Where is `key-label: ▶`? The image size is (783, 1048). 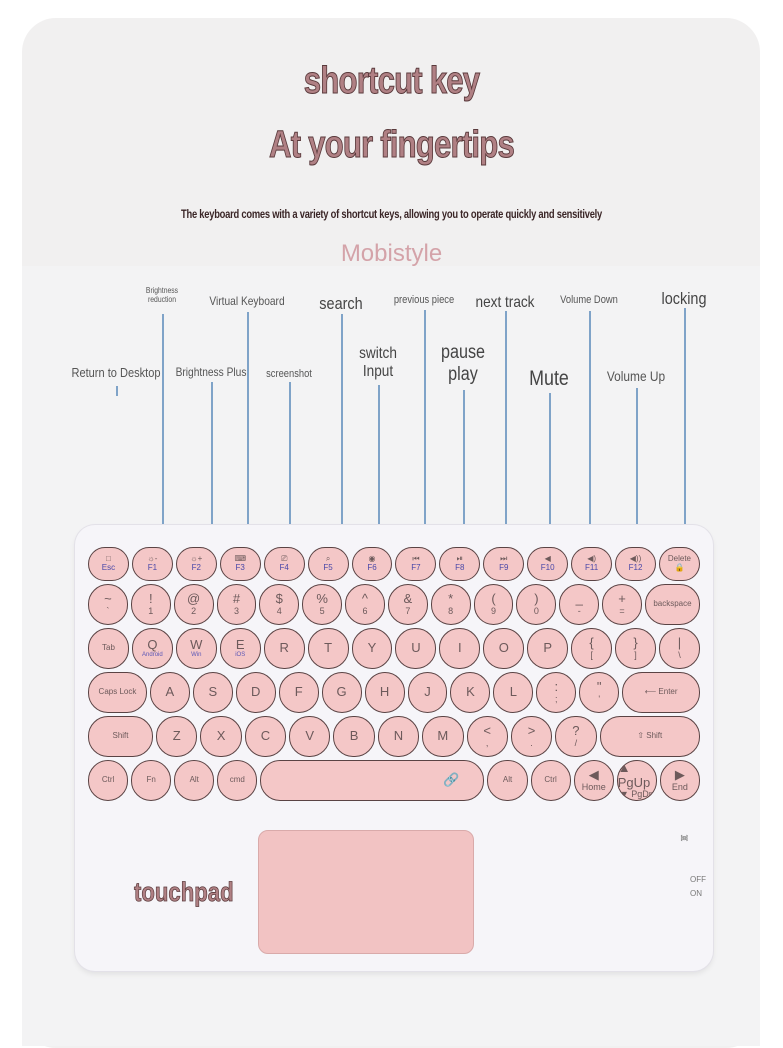
key-label: ▶ is located at coordinates (679, 775).